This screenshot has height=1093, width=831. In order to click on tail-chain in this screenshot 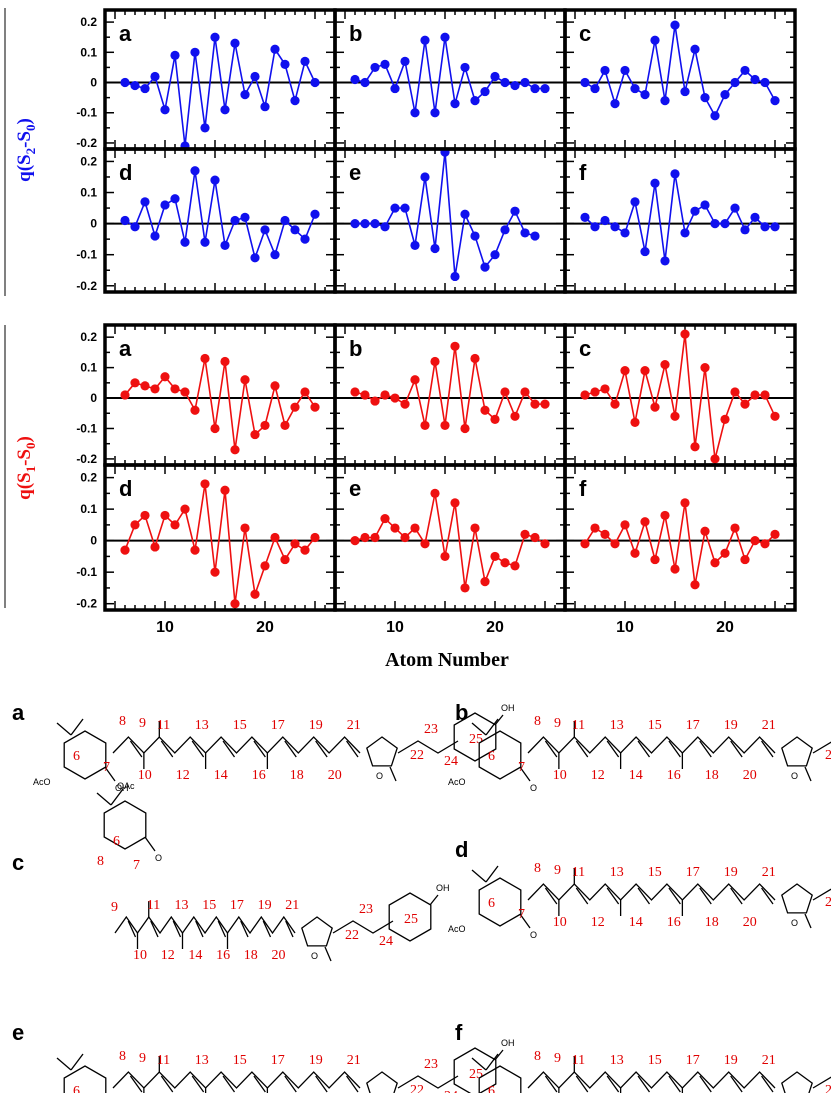, I will do `click(821, 1082)`.